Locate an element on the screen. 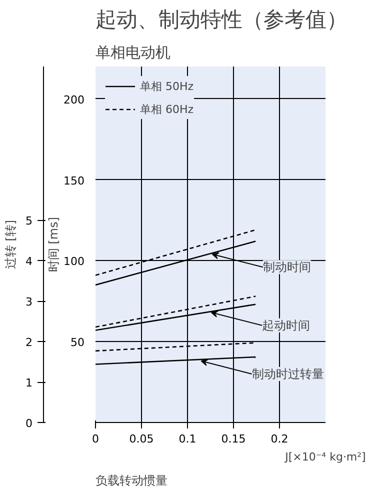  annotation: 制动时间 is located at coordinates (286, 267).